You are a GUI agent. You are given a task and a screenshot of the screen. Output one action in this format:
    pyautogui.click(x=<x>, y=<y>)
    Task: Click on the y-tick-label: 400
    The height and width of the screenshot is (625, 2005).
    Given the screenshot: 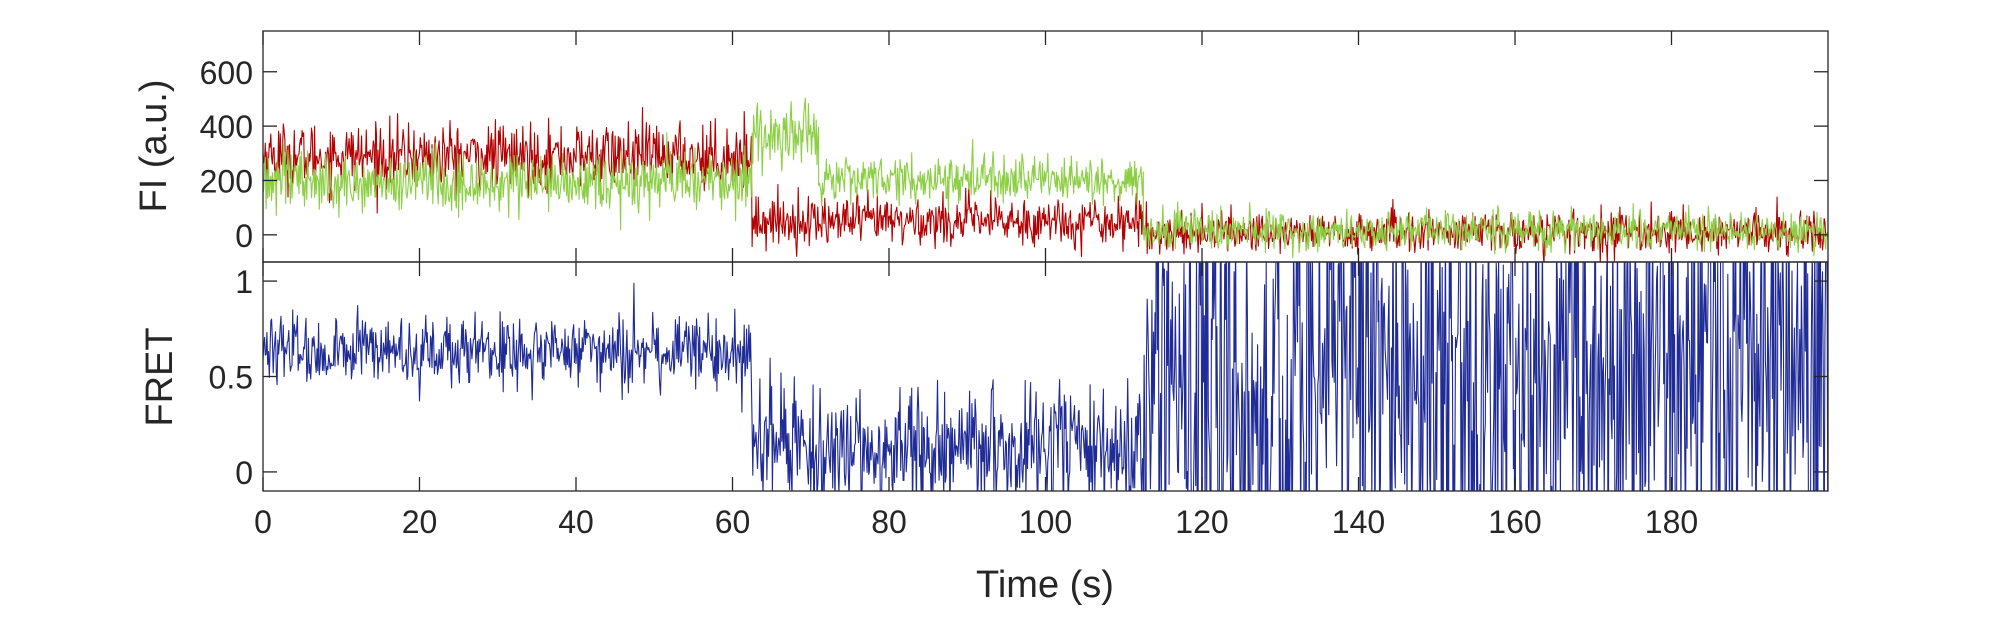 What is the action you would take?
    pyautogui.click(x=226, y=127)
    